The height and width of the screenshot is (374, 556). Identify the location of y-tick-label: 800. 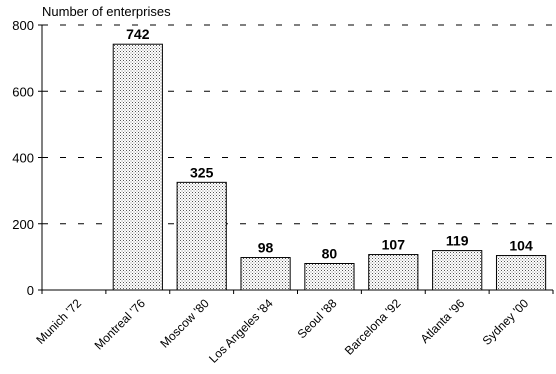
(23, 25).